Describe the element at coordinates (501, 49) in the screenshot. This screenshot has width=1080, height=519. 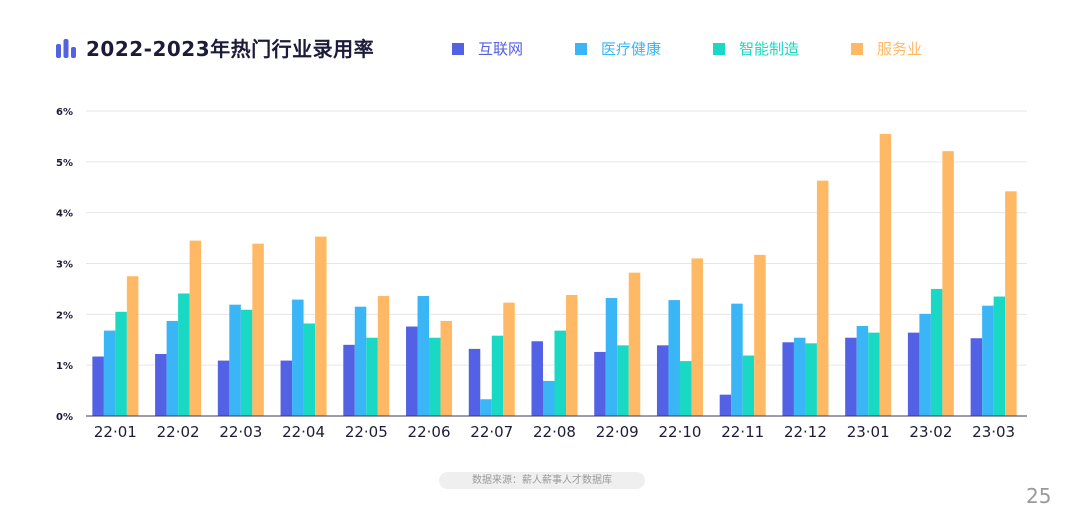
I see `legend-label: 互联网` at that location.